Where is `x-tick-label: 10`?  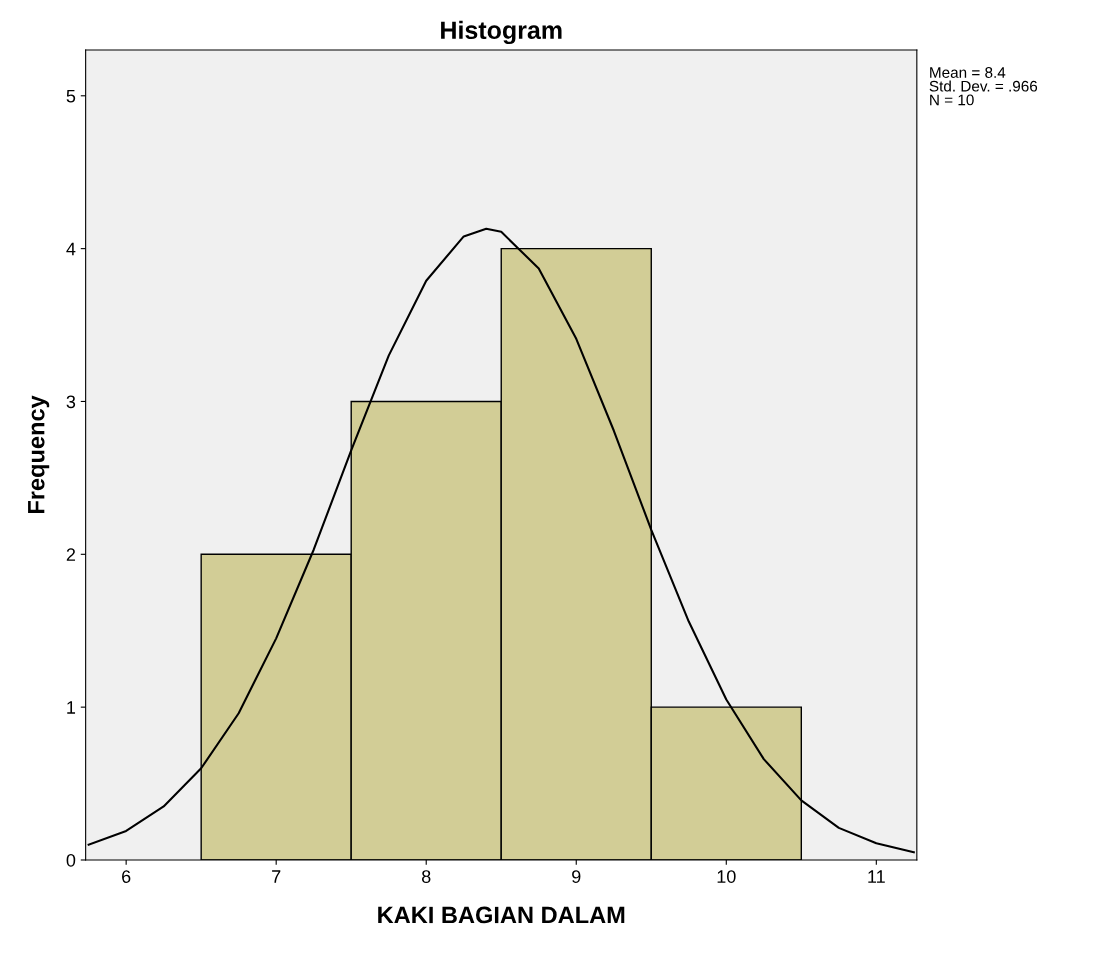
x-tick-label: 10 is located at coordinates (726, 876).